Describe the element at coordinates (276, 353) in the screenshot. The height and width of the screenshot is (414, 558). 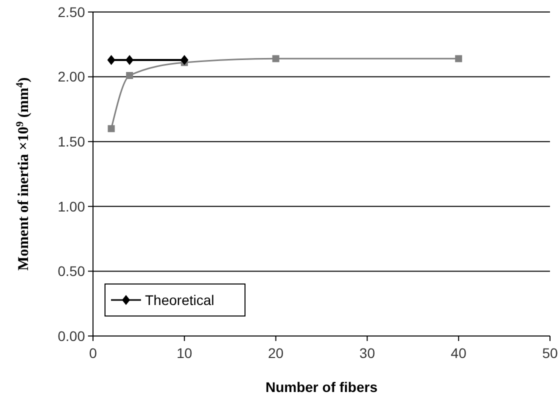
I see `x-tick-label: 20` at that location.